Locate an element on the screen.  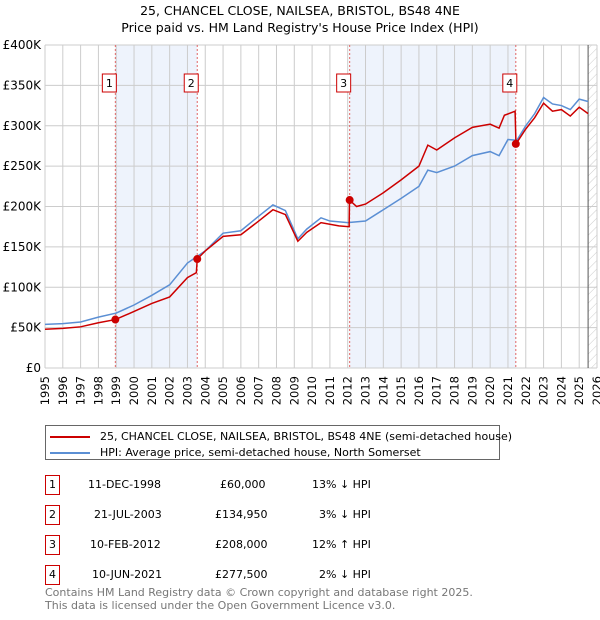
sale-price: £60,000 is located at coordinates (243, 484).